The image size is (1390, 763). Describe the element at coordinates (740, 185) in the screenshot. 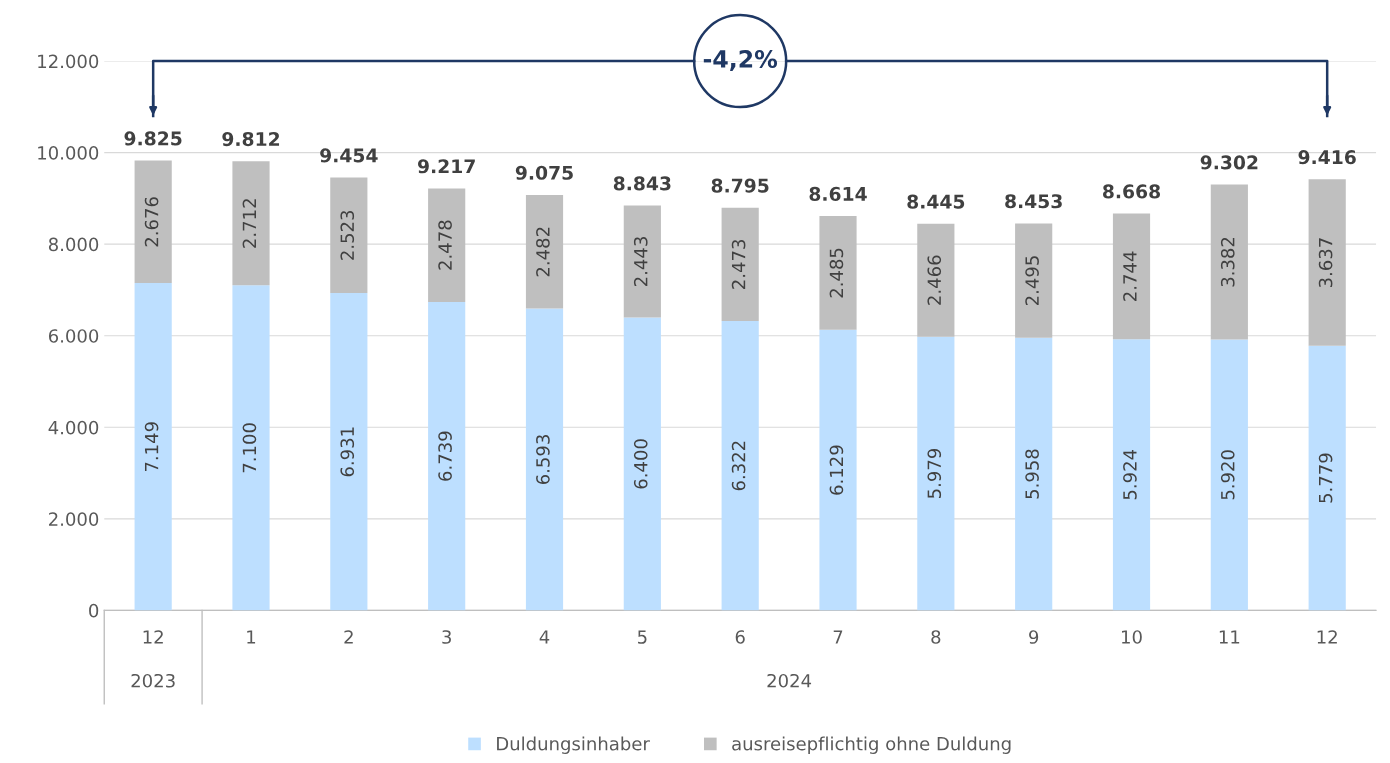

I see `total-label: 8.795` at that location.